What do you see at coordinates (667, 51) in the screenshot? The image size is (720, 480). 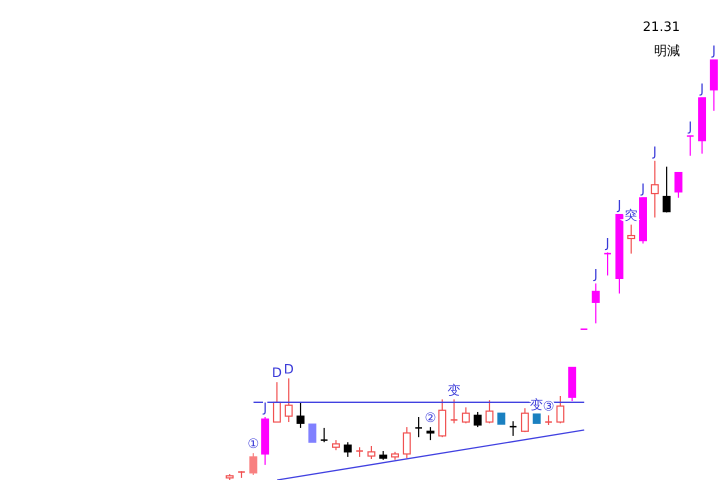 I see `text: 明減` at bounding box center [667, 51].